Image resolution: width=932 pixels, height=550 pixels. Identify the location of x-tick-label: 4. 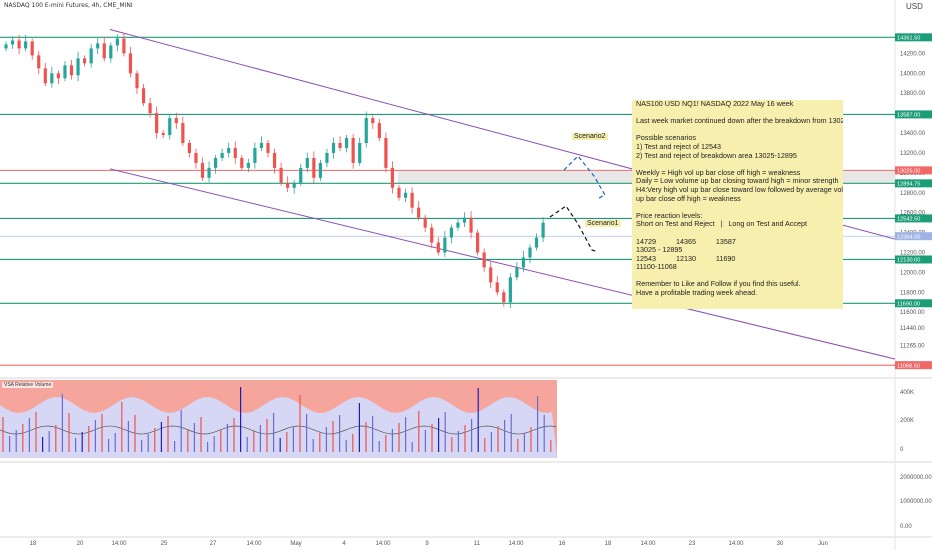
(344, 544).